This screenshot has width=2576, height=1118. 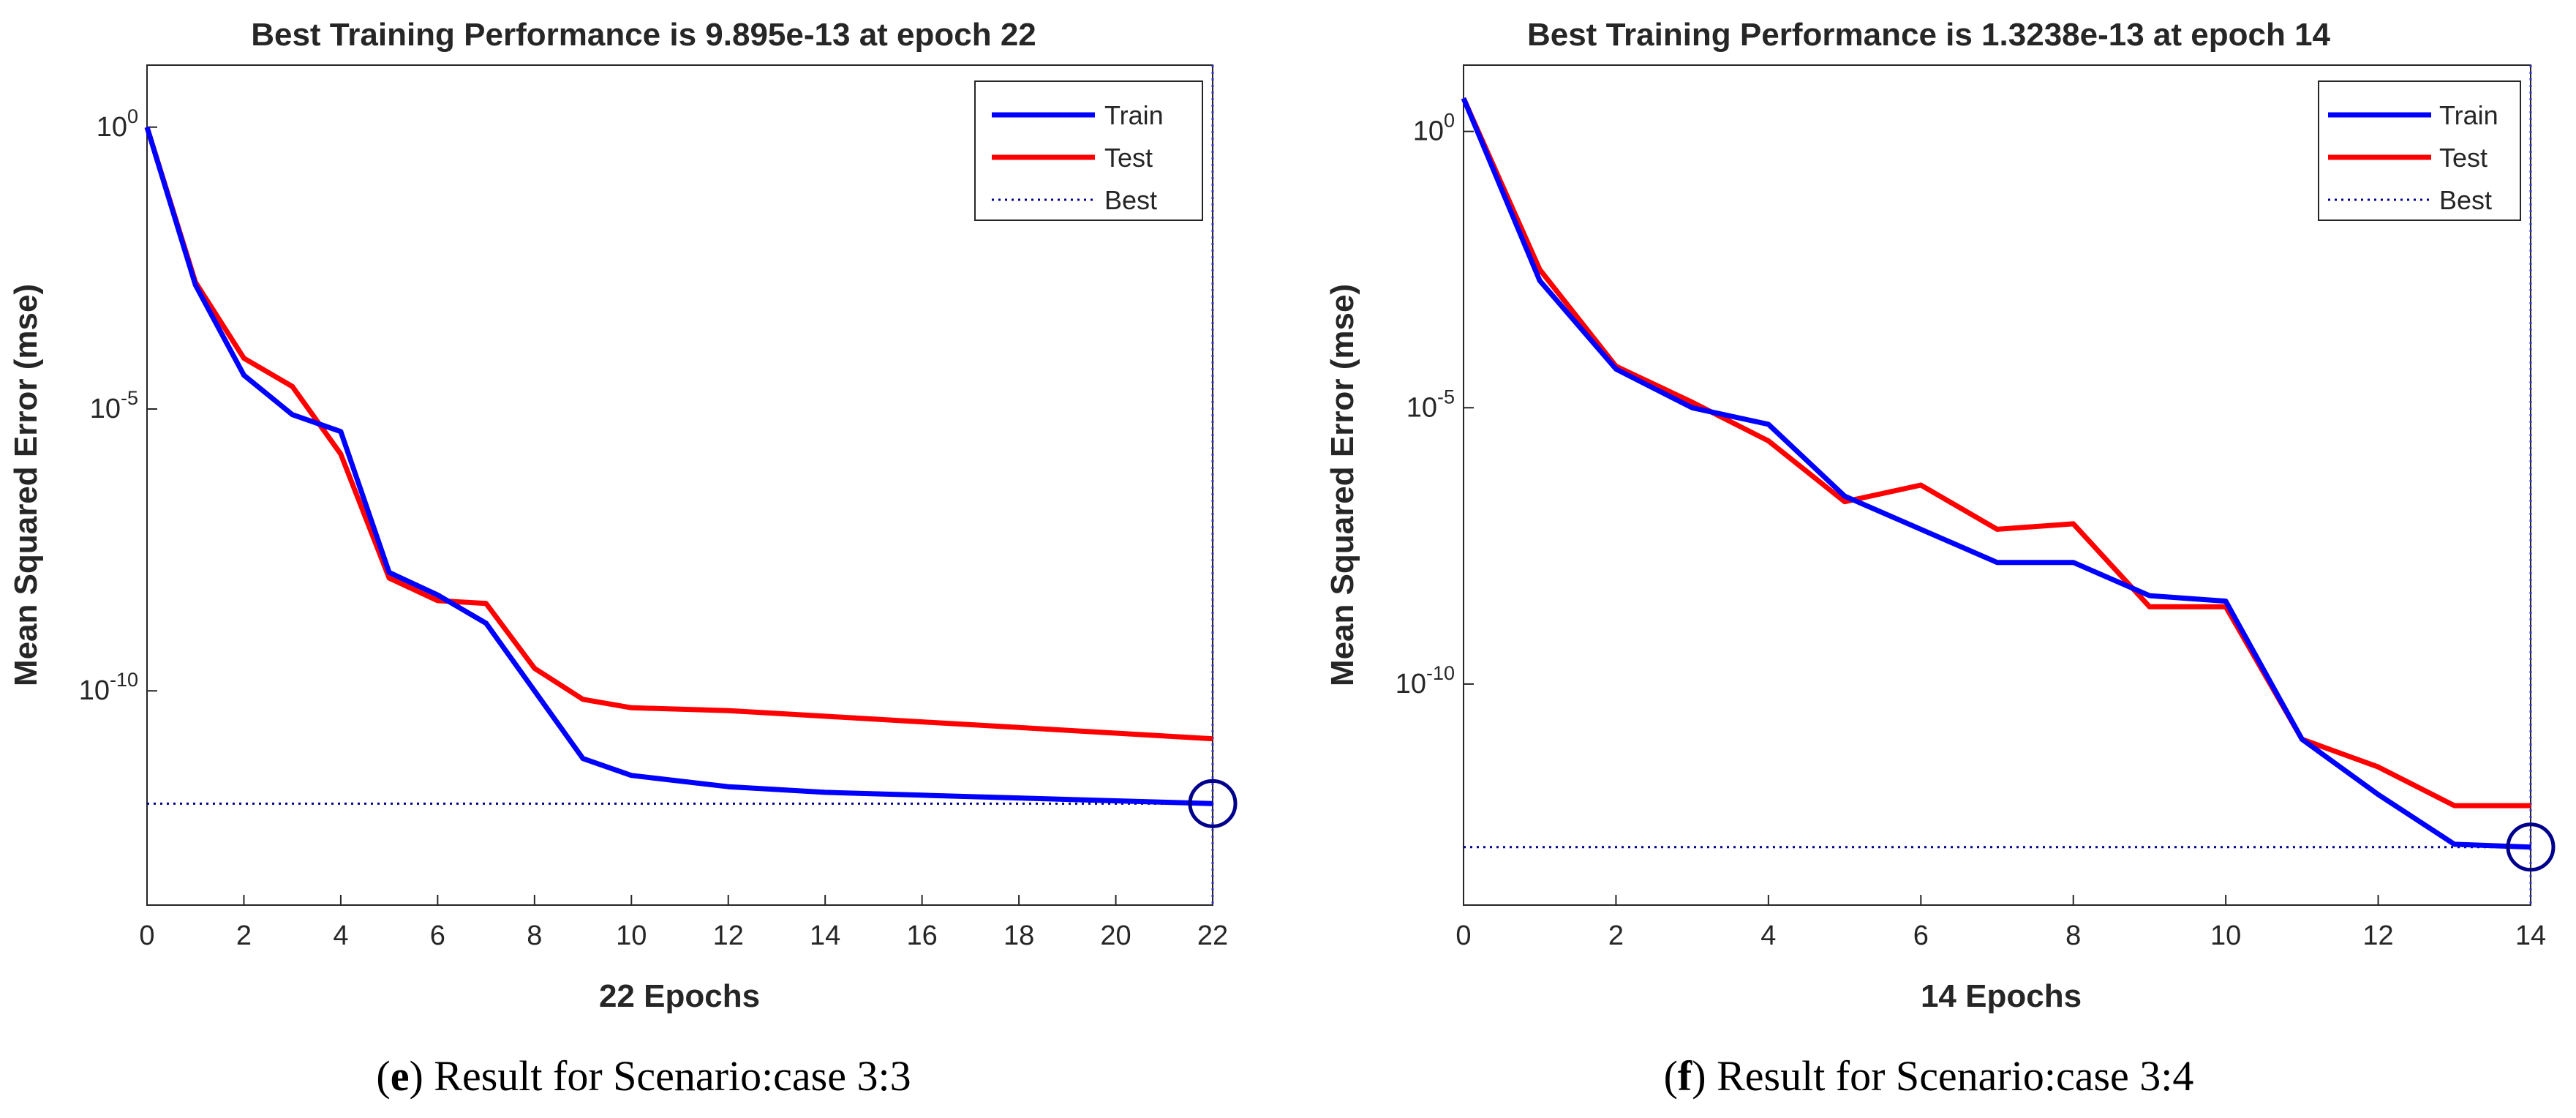 What do you see at coordinates (2001, 996) in the screenshot?
I see `x-axis-label: 14 Epochs` at bounding box center [2001, 996].